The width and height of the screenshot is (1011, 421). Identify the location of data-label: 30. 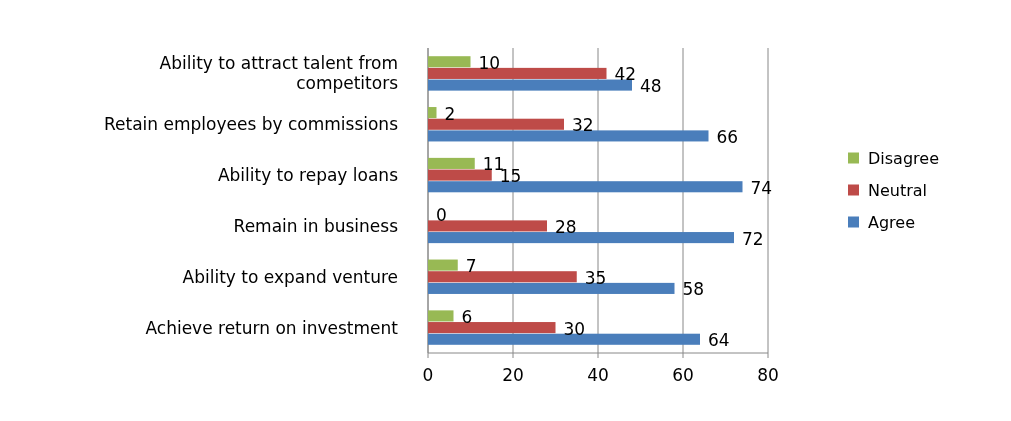
(574, 328).